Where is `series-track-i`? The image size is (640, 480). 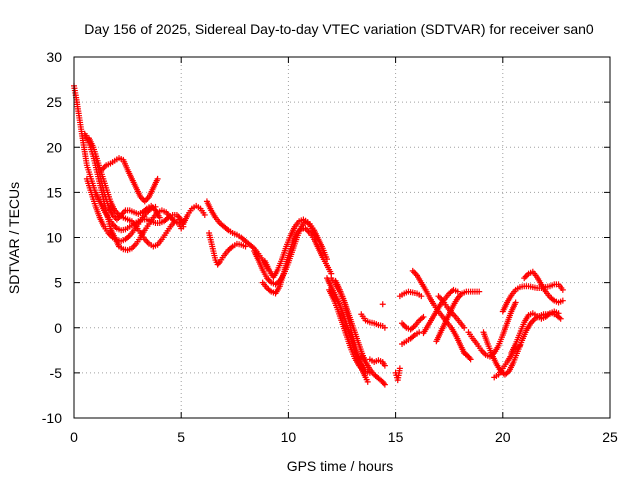
series-track-i is located at coordinates (227, 248).